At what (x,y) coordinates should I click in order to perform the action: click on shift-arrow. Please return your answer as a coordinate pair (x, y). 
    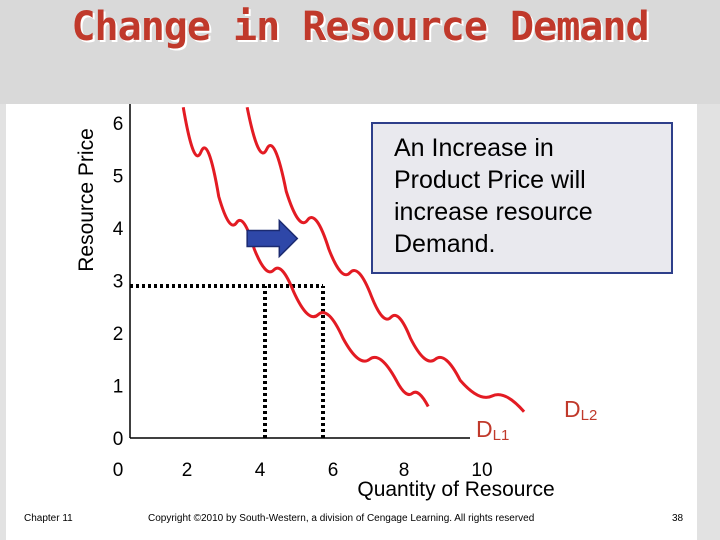
    Looking at the image, I should click on (272, 238).